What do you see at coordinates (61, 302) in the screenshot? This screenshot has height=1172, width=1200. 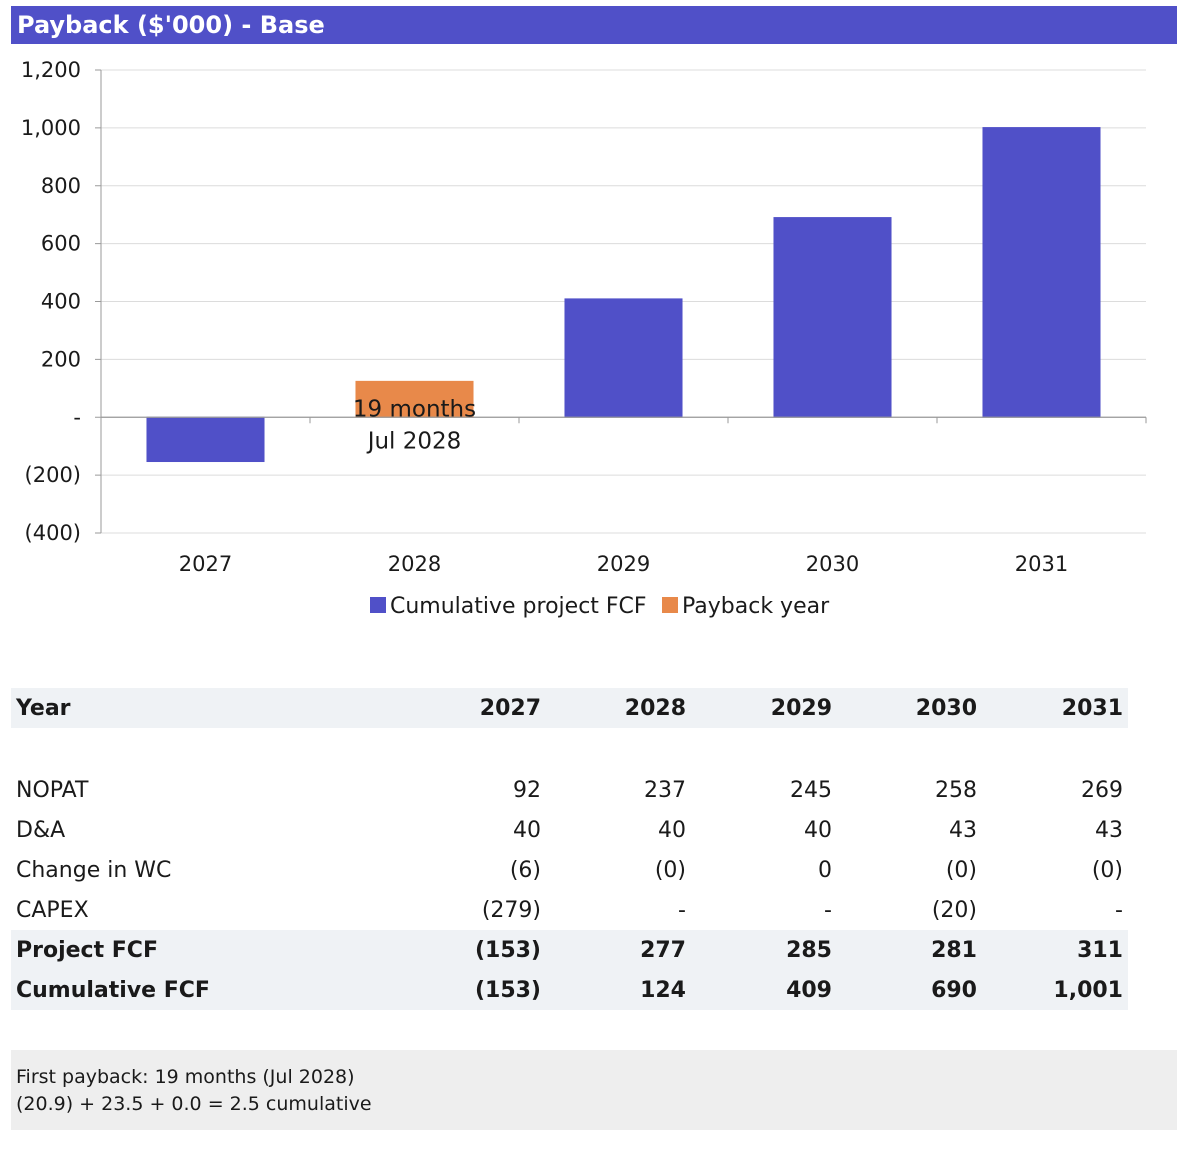 I see `y-tick-label: 400` at bounding box center [61, 302].